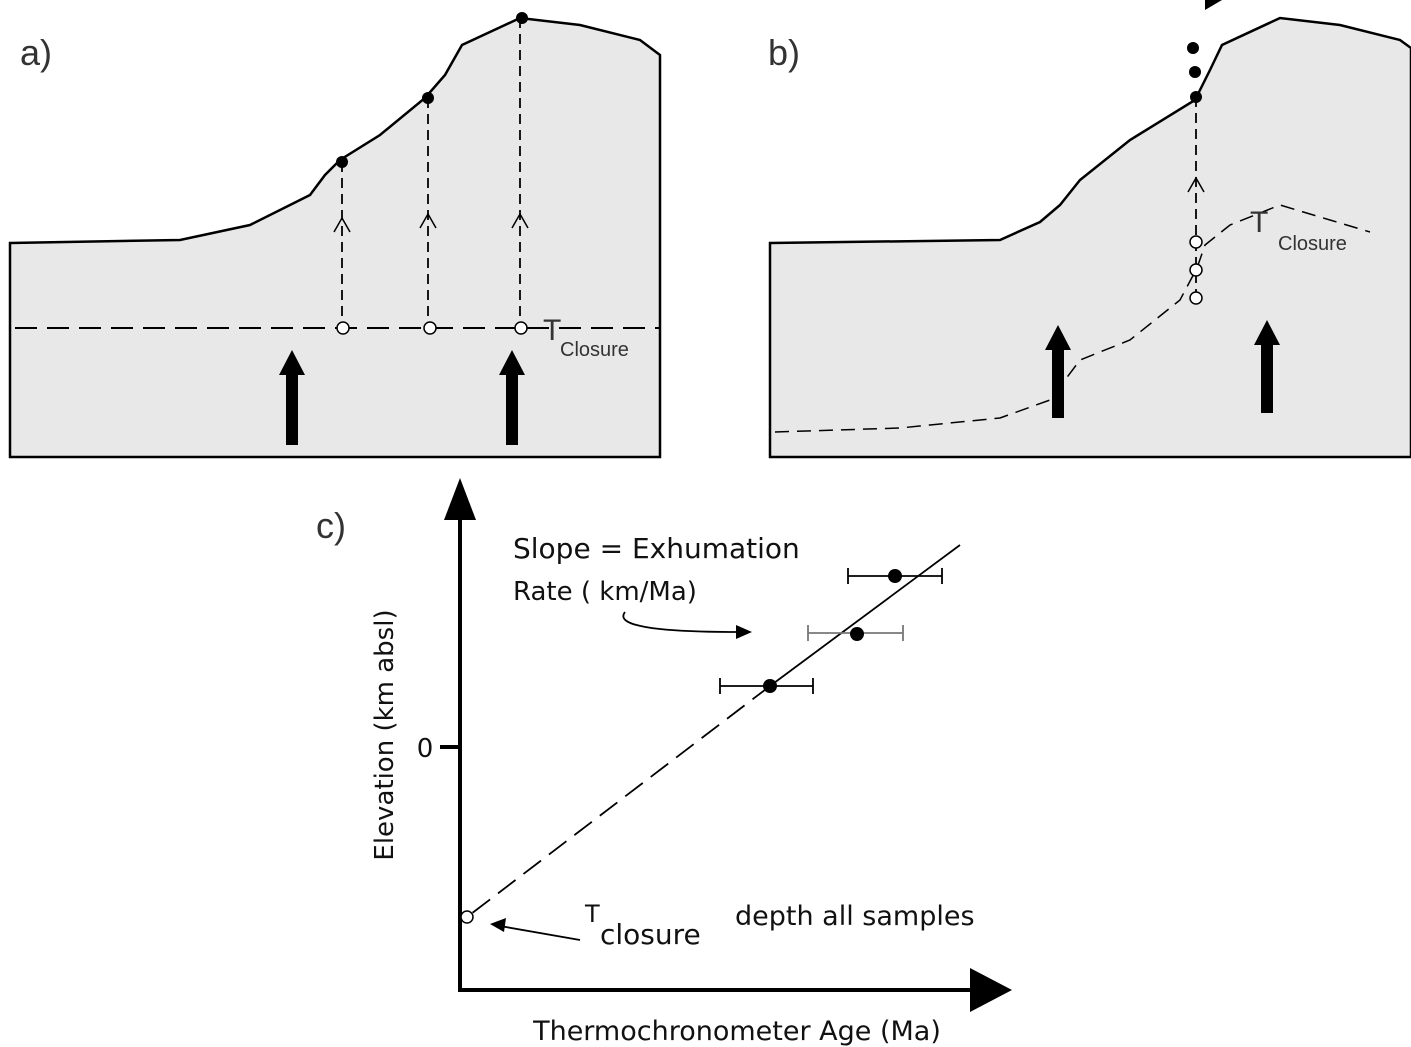 The width and height of the screenshot is (1411, 1047). I want to click on chevron, so click(1196, 184).